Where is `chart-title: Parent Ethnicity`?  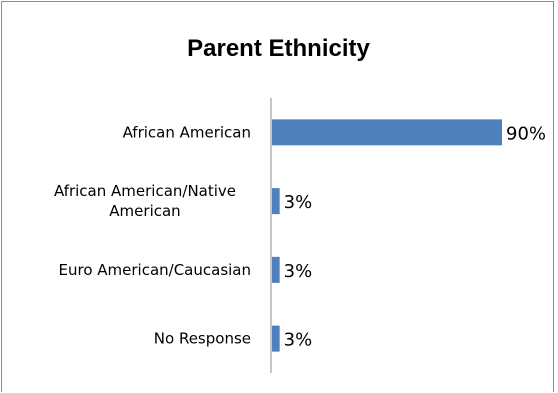 chart-title: Parent Ethnicity is located at coordinates (278, 48).